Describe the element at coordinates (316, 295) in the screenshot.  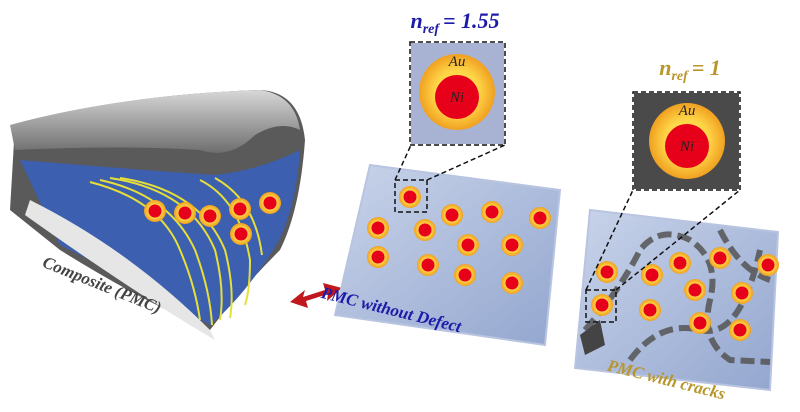
I see `arrow` at that location.